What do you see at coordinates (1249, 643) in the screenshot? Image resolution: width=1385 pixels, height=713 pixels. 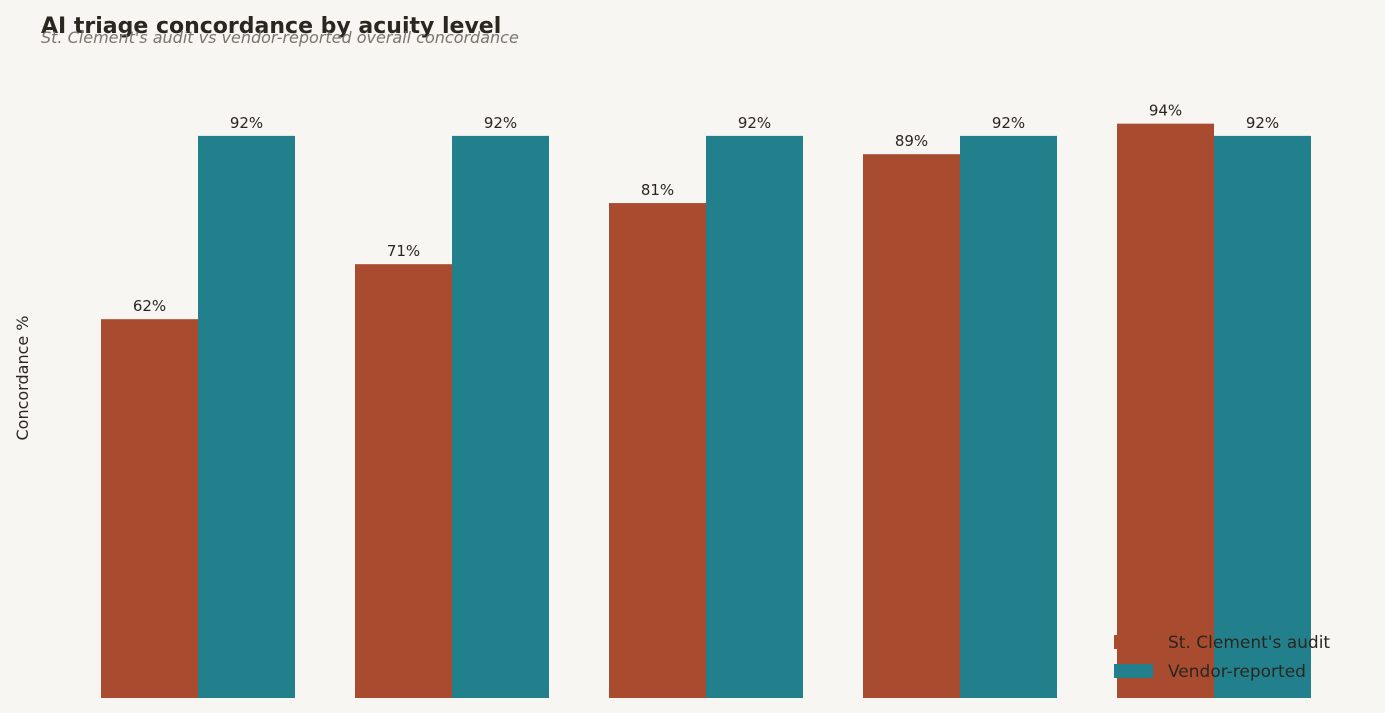 I see `legend-label: St. Clement's audit` at bounding box center [1249, 643].